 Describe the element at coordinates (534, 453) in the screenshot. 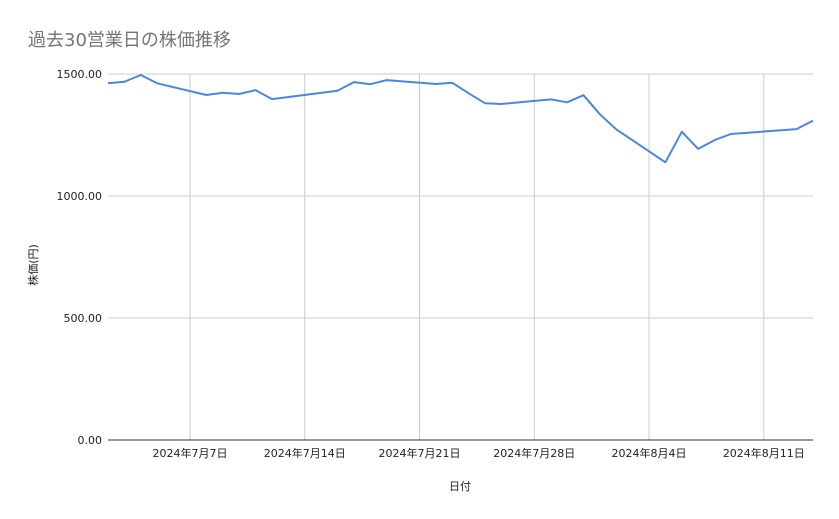

I see `x-tick-label: 2024年7月28日` at that location.